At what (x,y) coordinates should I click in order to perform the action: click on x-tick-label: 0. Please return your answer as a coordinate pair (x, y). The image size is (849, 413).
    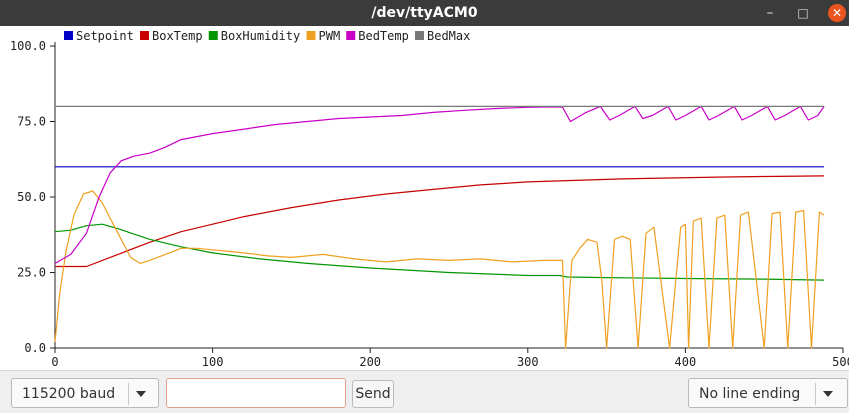
    Looking at the image, I should click on (54, 362).